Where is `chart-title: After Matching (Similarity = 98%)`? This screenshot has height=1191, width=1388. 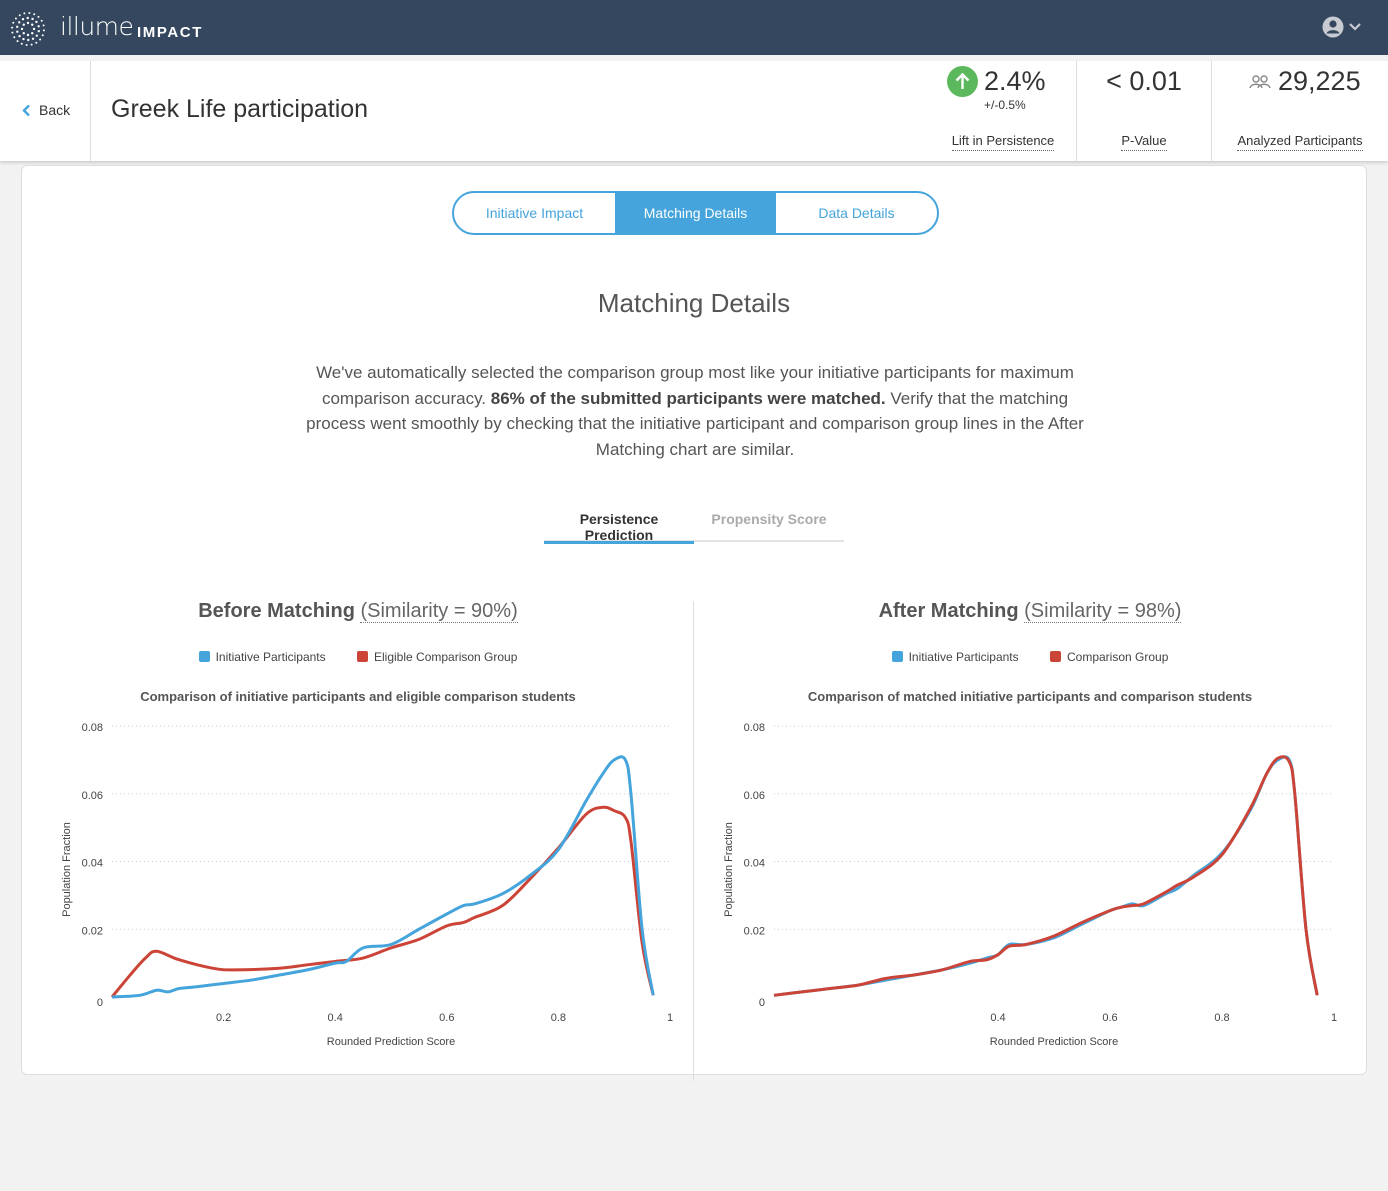 chart-title: After Matching (Similarity = 98%) is located at coordinates (1030, 611).